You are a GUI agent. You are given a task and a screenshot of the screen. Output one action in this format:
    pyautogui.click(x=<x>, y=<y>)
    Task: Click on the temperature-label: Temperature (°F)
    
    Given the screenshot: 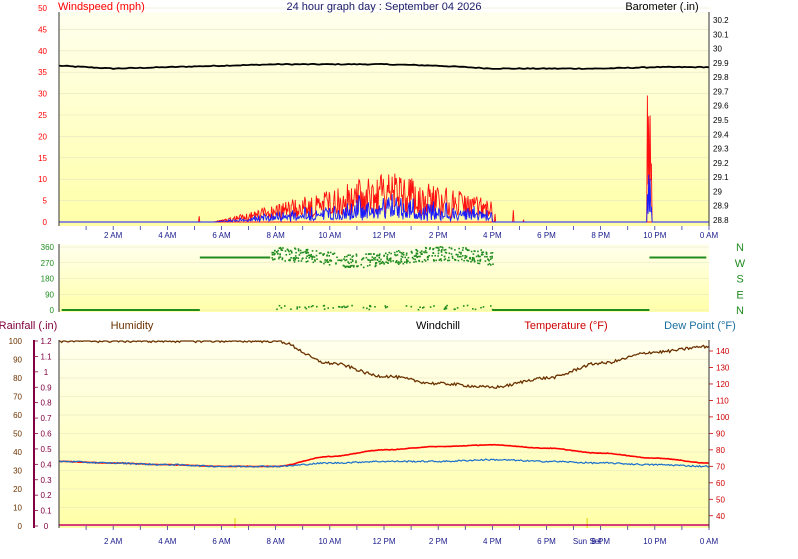 What is the action you would take?
    pyautogui.click(x=565, y=326)
    